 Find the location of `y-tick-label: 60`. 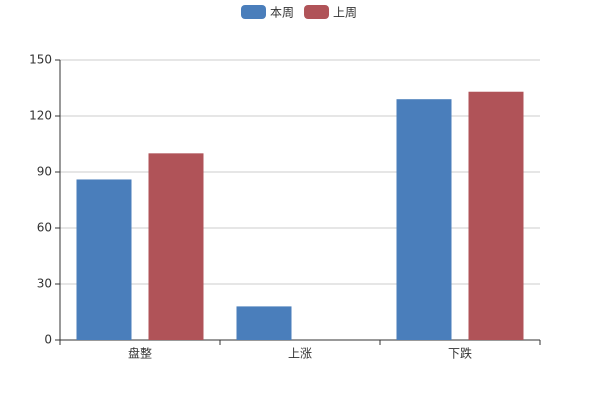

y-tick-label: 60 is located at coordinates (44, 228).